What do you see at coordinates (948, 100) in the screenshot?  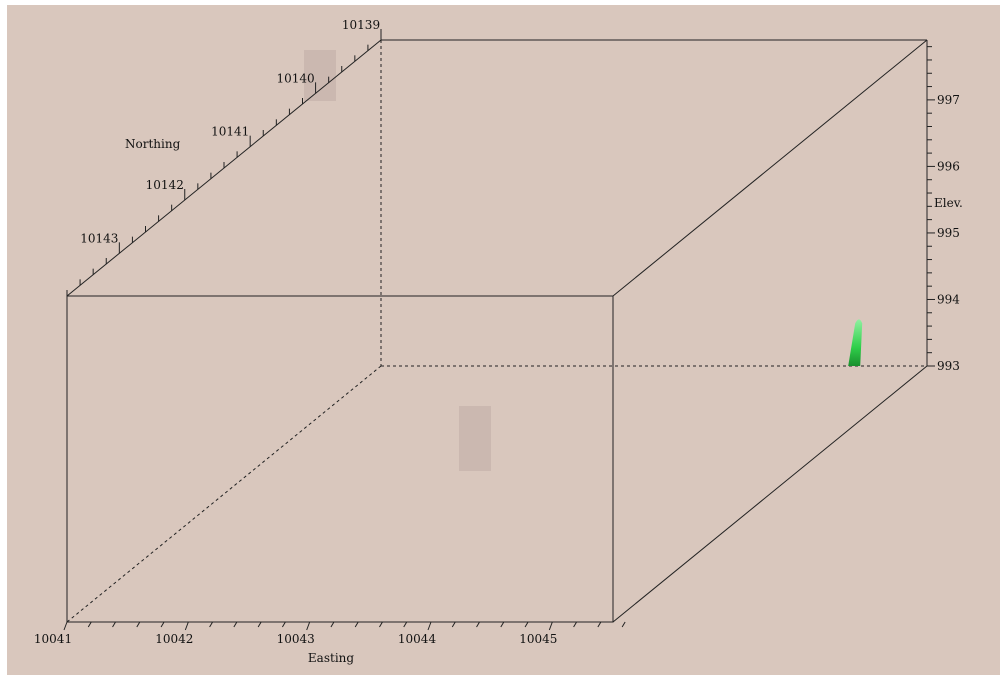 I see `elevation-tick-label: 997` at bounding box center [948, 100].